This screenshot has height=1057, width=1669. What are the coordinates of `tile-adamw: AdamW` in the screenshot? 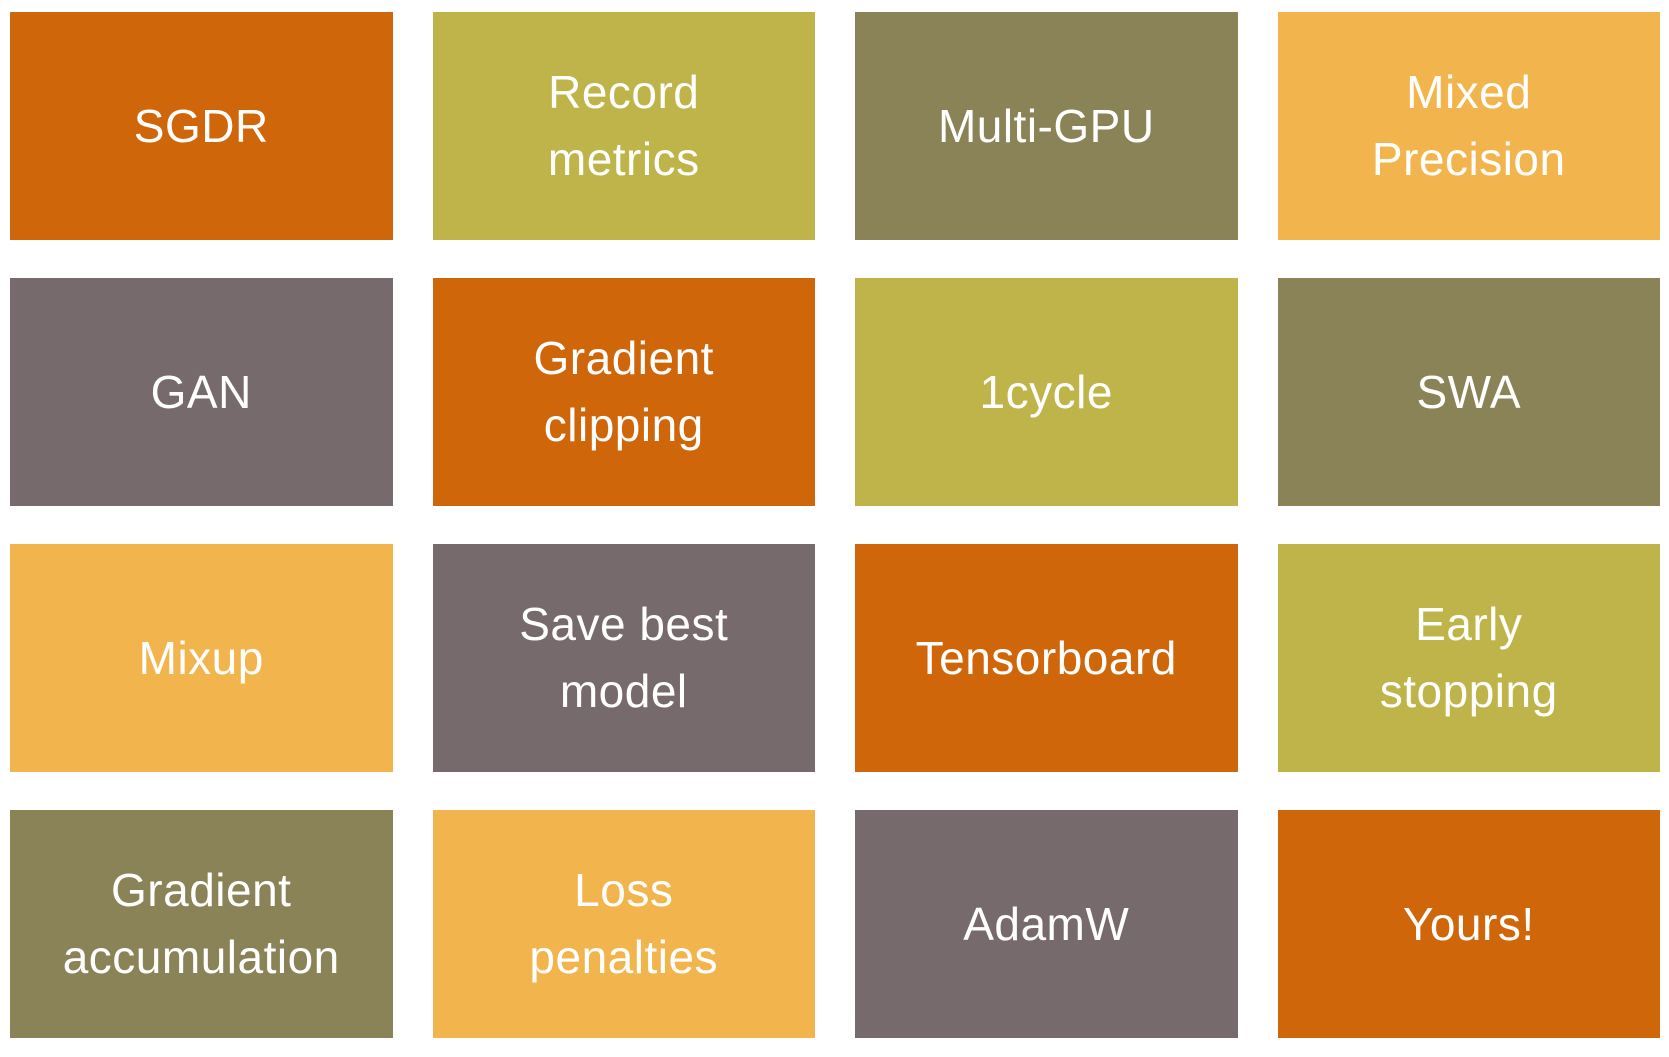 It's located at (1046, 924).